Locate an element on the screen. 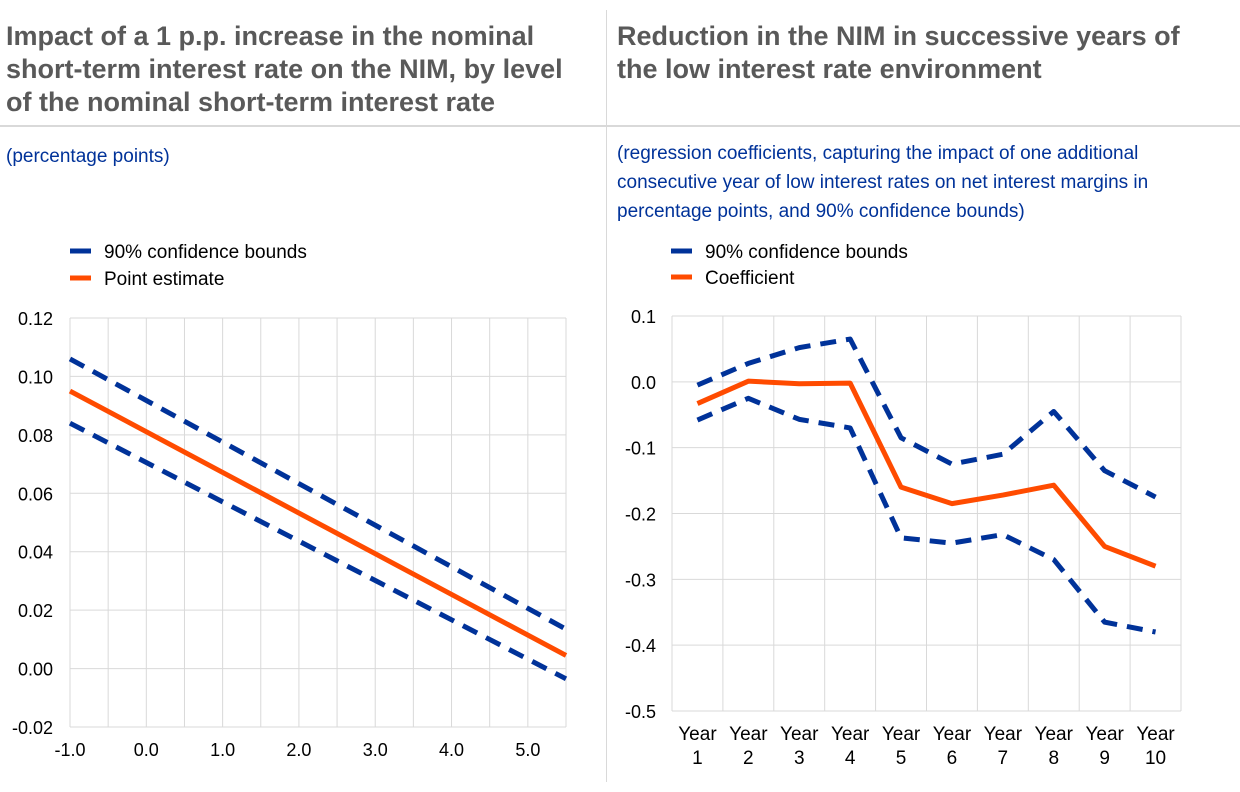  left-point-estimate-line is located at coordinates (318, 523).